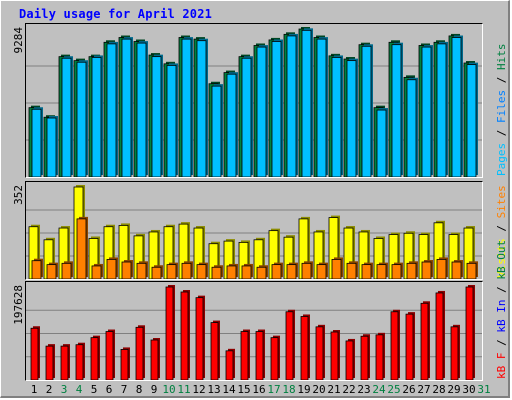 The height and width of the screenshot is (400, 512). I want to click on legend-entry: kB Out, so click(501, 260).